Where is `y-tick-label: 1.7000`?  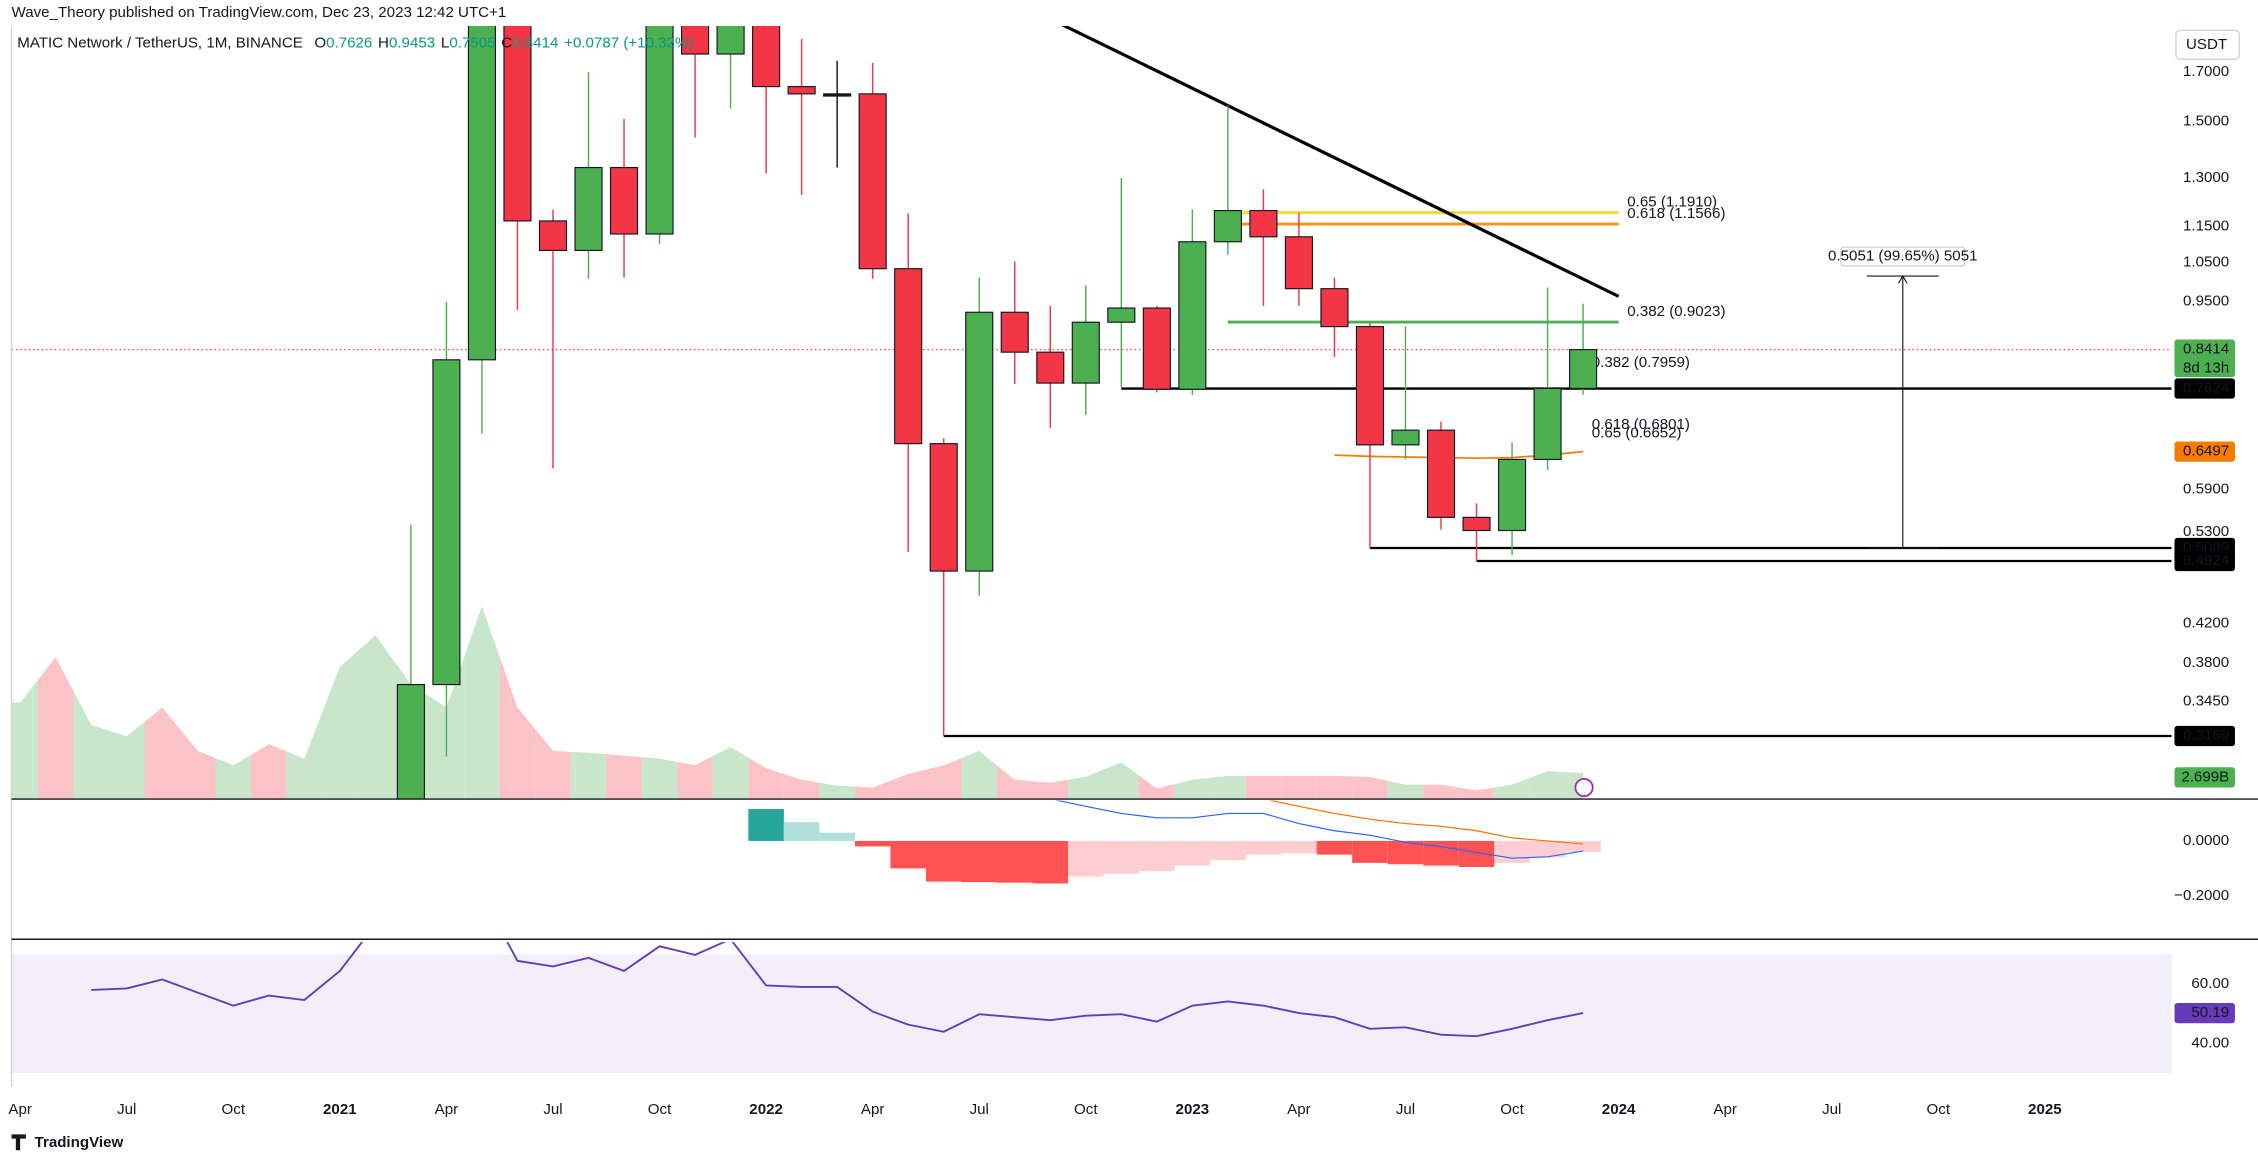
y-tick-label: 1.7000 is located at coordinates (2206, 71).